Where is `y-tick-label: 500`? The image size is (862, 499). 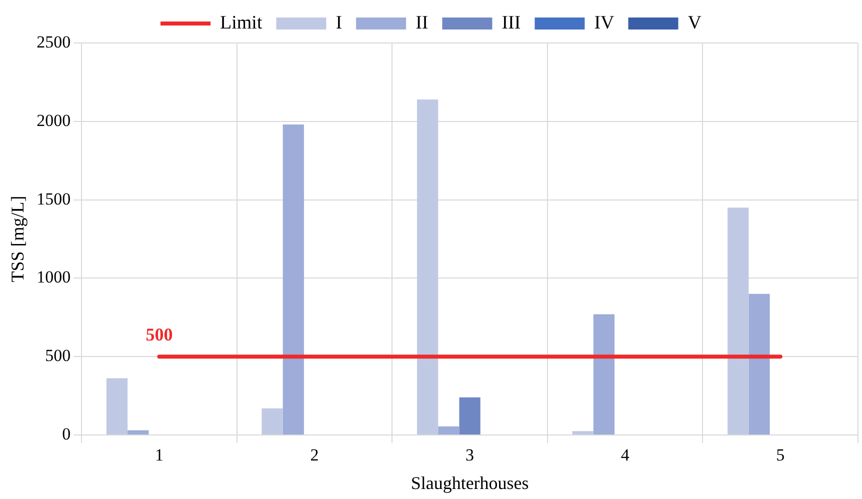
y-tick-label: 500 is located at coordinates (58, 356).